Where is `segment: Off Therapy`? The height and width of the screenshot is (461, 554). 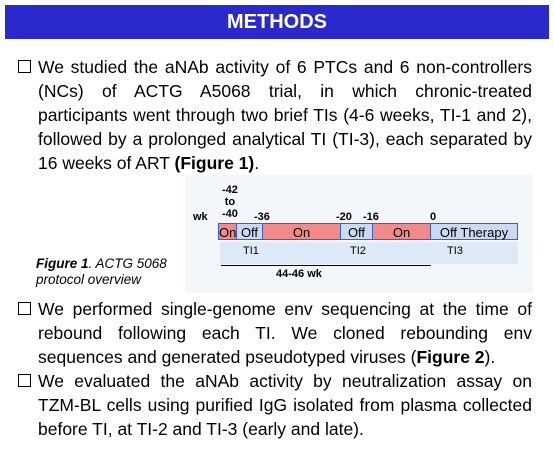 segment: Off Therapy is located at coordinates (474, 231).